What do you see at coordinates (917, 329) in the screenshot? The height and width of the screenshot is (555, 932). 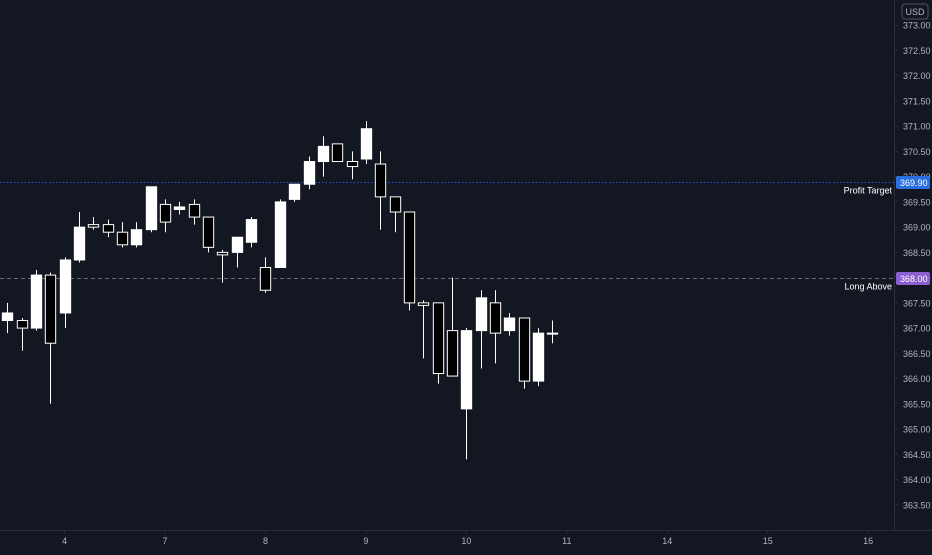 I see `y-tick-label: 367.00` at bounding box center [917, 329].